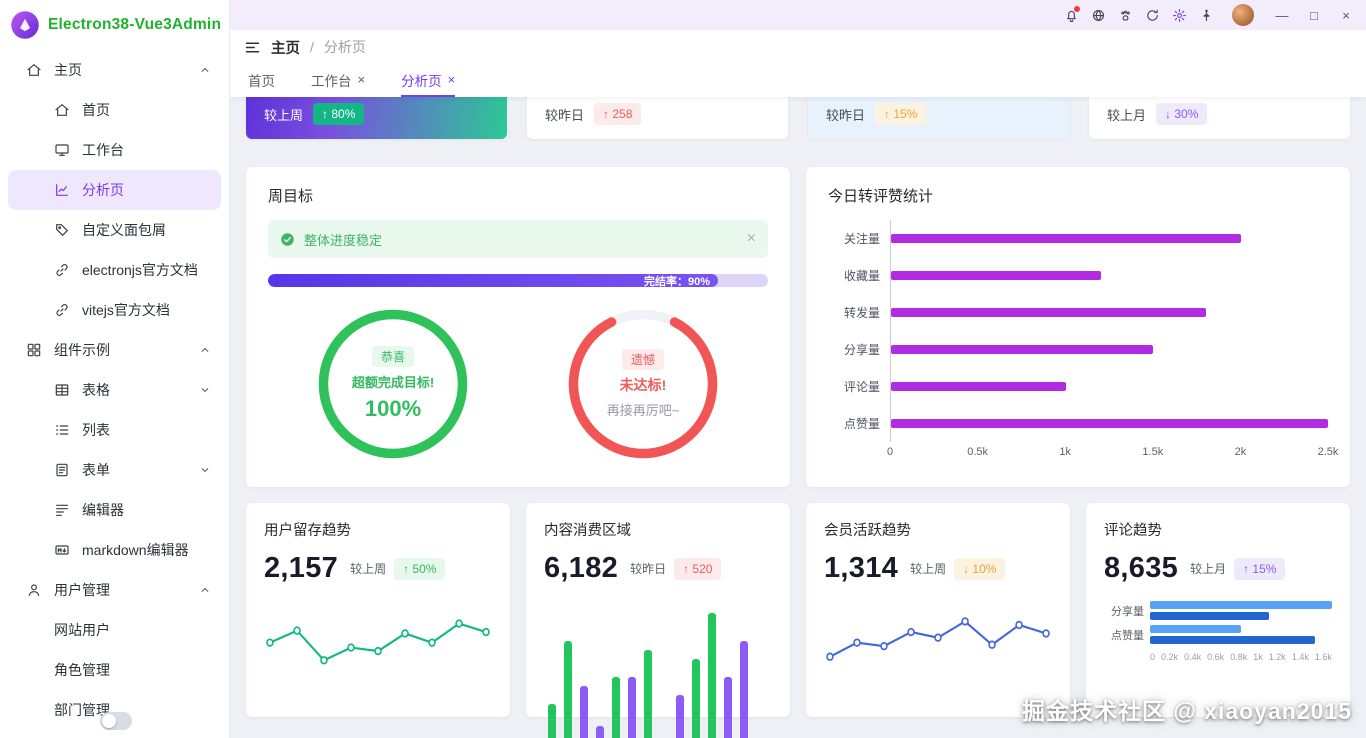  Describe the element at coordinates (62, 270) in the screenshot. I see `link-icon` at that location.